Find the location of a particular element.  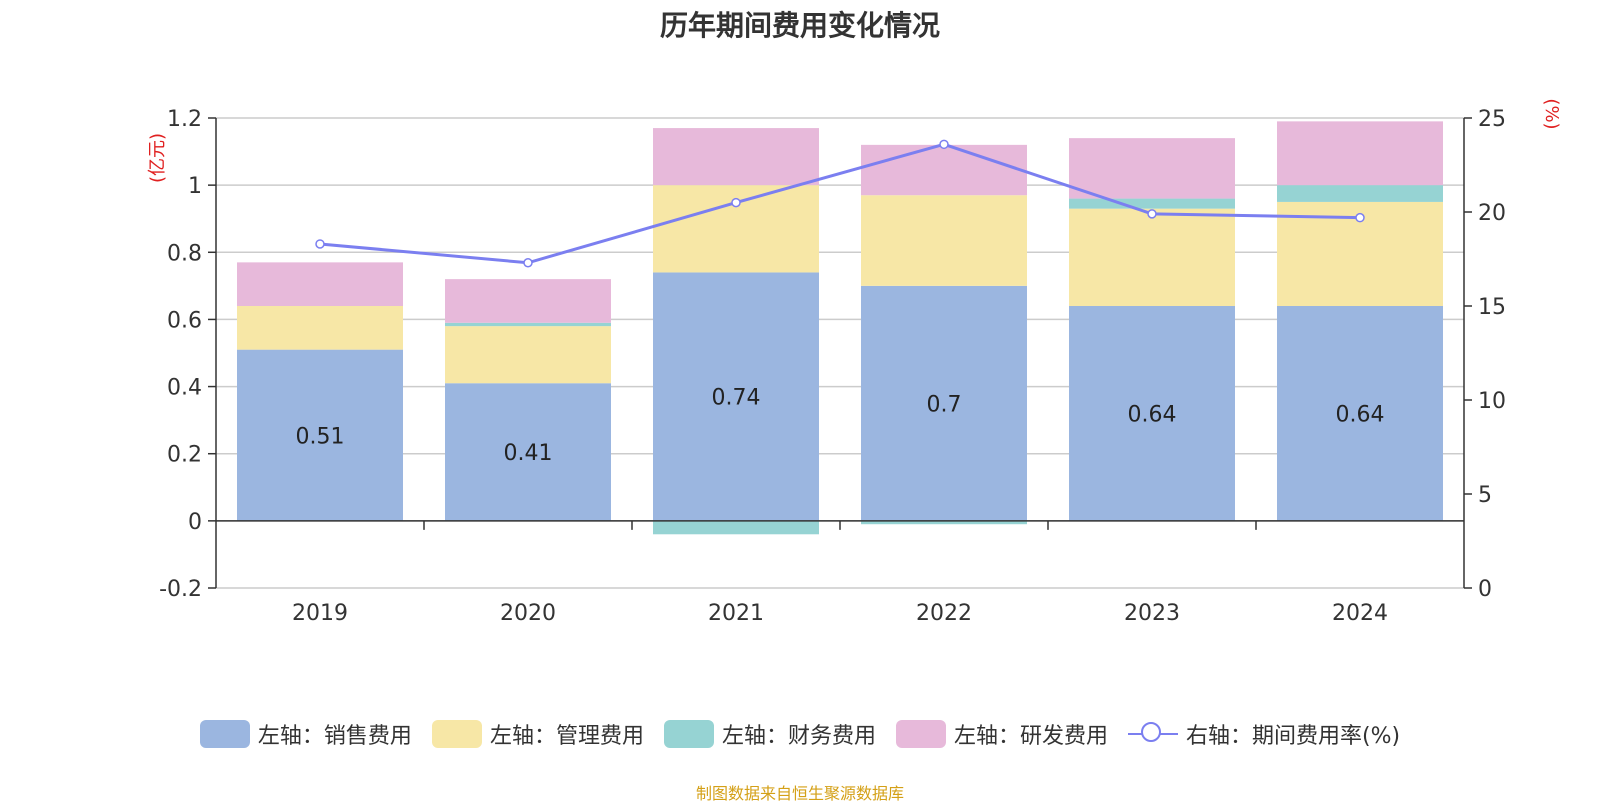

left-tick-label: 0.6 is located at coordinates (184, 320).